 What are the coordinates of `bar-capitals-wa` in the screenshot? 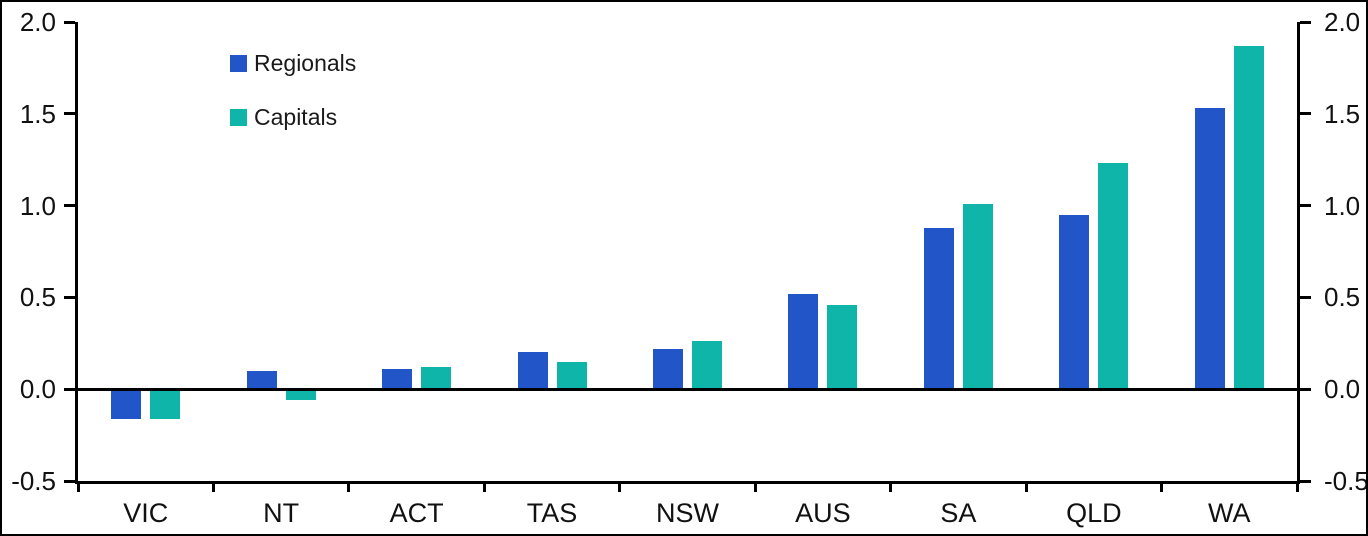 It's located at (1248, 217).